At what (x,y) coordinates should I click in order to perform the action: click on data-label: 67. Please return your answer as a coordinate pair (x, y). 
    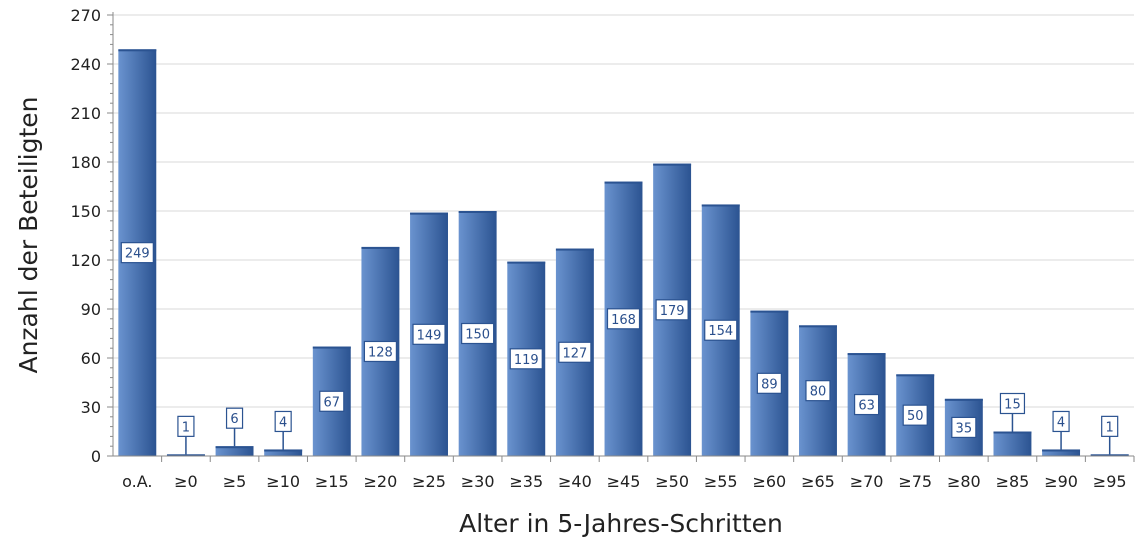
    Looking at the image, I should click on (332, 402).